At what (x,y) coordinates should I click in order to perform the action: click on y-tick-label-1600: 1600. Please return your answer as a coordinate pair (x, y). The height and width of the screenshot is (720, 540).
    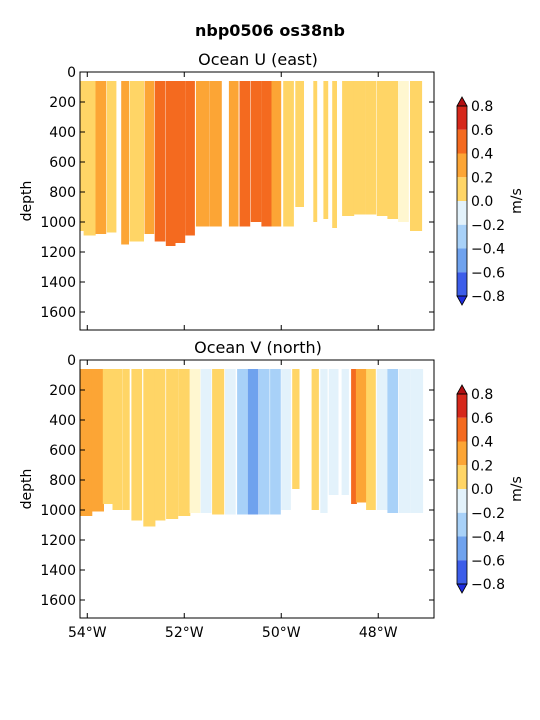
    Looking at the image, I should click on (58, 601).